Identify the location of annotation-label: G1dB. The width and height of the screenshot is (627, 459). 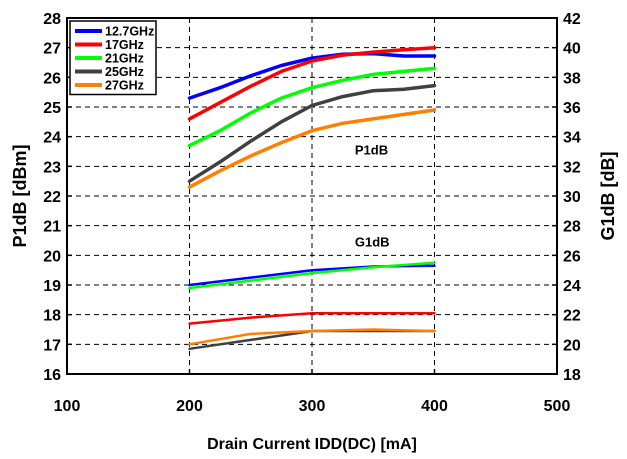
(372, 241).